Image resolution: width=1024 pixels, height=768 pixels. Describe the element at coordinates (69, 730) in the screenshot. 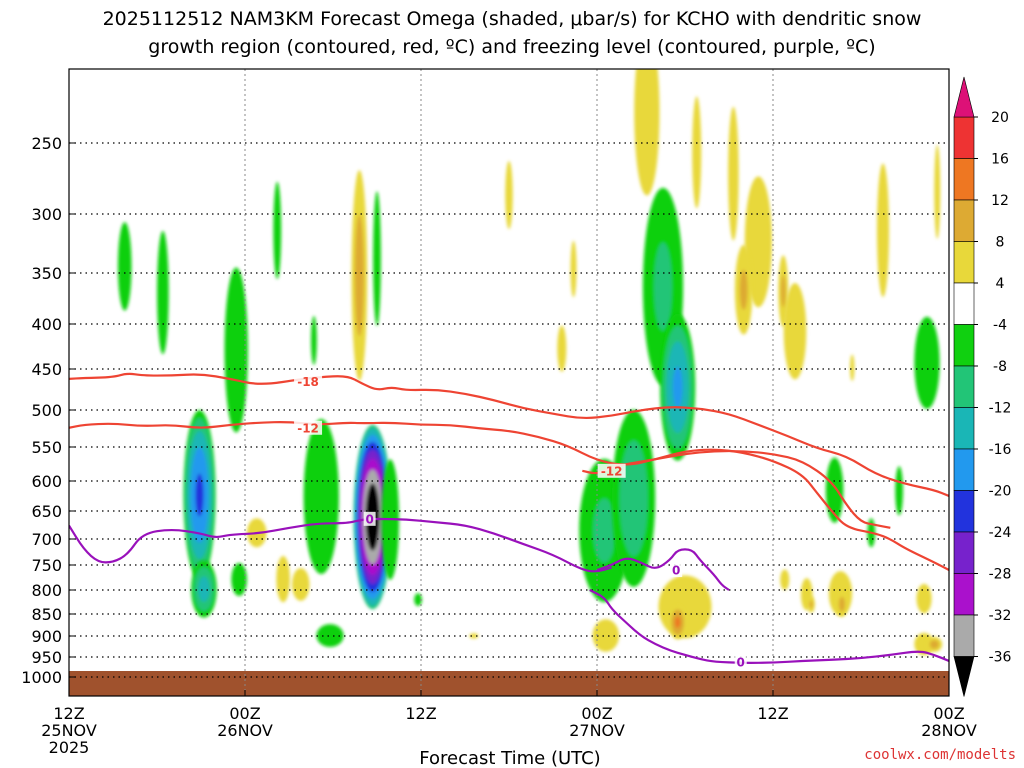

I see `x-tick-label: 25NOV` at that location.